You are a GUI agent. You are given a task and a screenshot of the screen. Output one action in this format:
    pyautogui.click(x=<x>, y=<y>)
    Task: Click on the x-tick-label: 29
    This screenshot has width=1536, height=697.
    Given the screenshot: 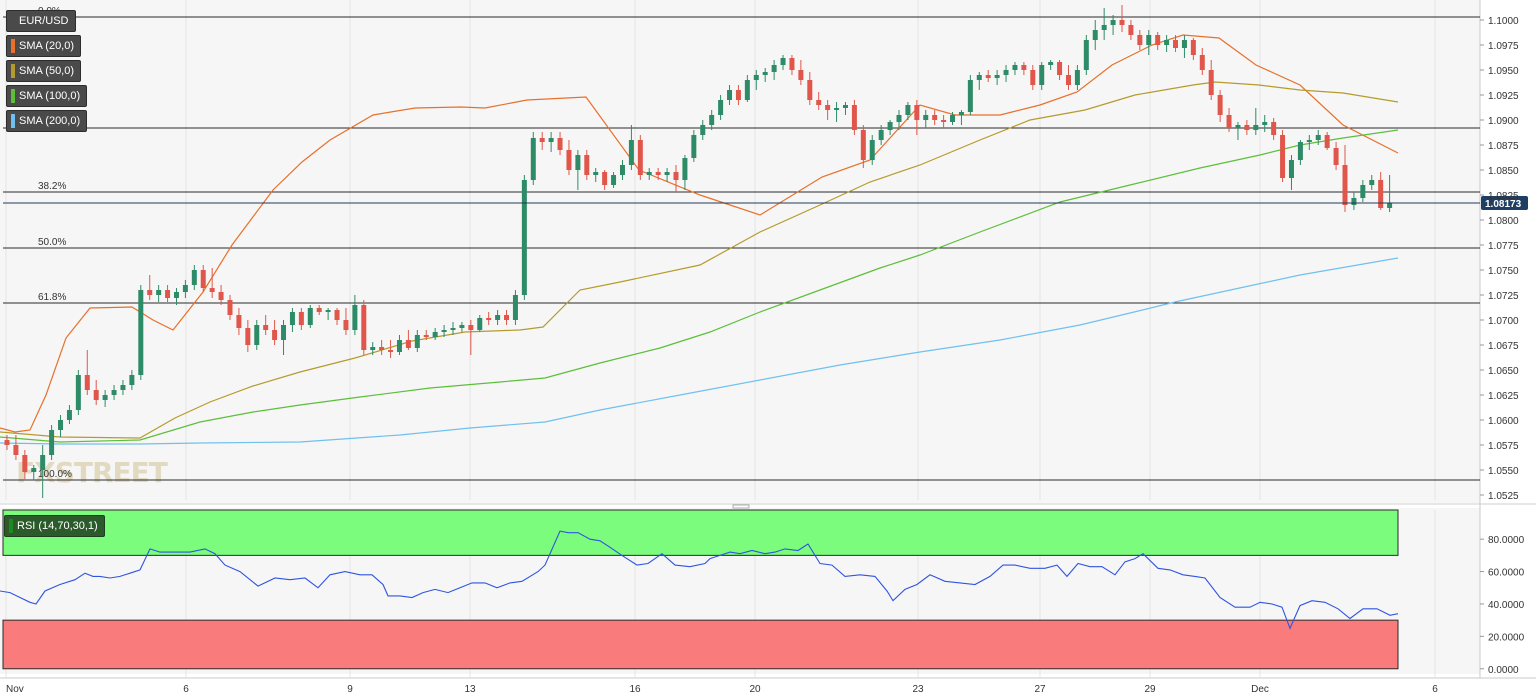 What is the action you would take?
    pyautogui.click(x=1150, y=689)
    